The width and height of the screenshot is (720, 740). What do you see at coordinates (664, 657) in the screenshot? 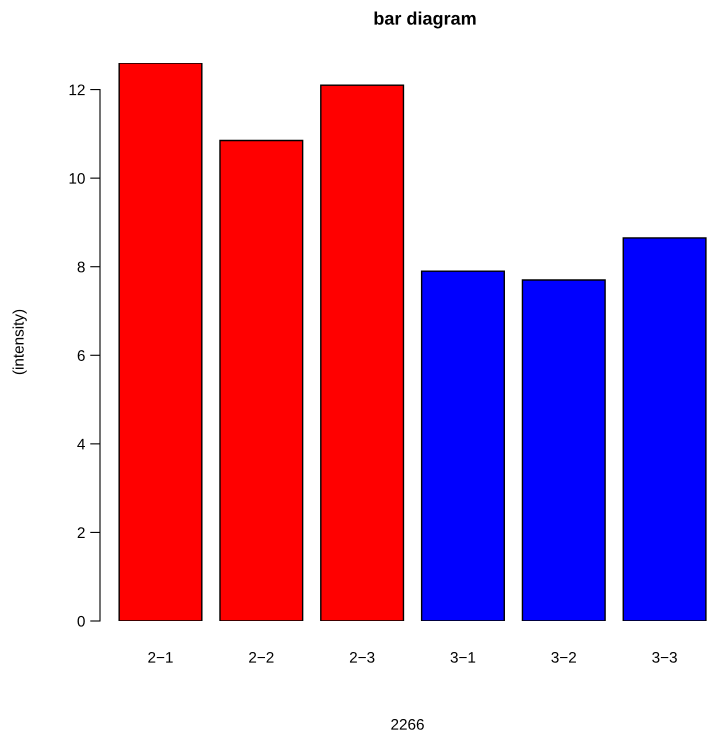
I see `x-tick-label: 3−3` at bounding box center [664, 657].